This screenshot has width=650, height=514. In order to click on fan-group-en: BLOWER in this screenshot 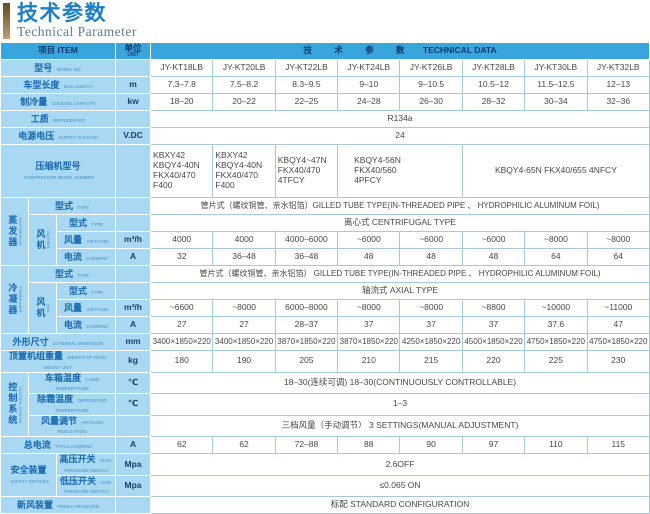, I will do `click(48, 240)`.